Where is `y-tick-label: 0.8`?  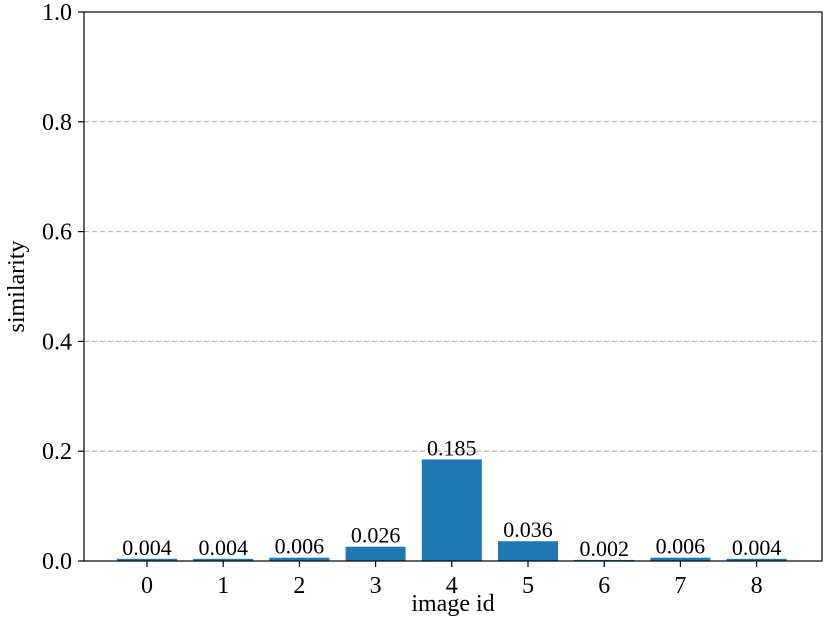
y-tick-label: 0.8 is located at coordinates (57, 123).